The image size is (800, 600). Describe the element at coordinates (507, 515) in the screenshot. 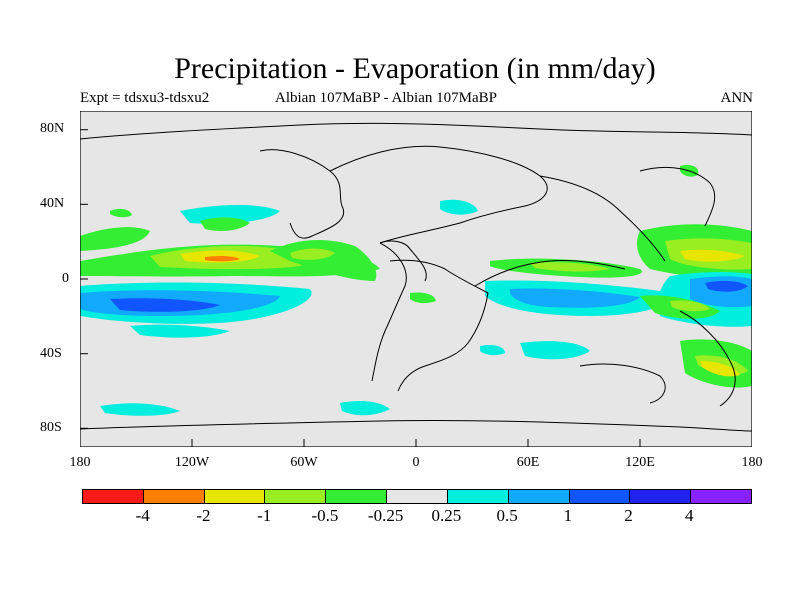

I see `colorbar-label: 0.5` at that location.